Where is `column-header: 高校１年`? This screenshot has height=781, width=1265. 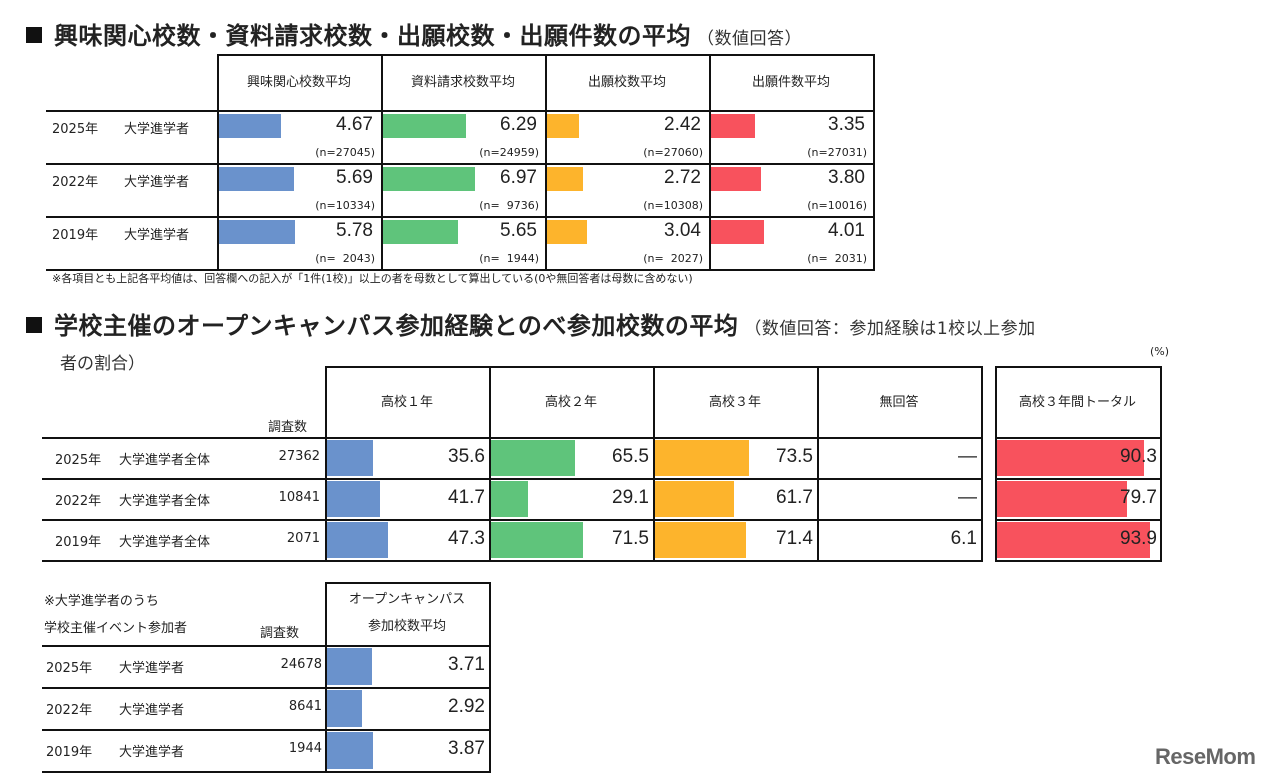 column-header: 高校１年 is located at coordinates (406, 402).